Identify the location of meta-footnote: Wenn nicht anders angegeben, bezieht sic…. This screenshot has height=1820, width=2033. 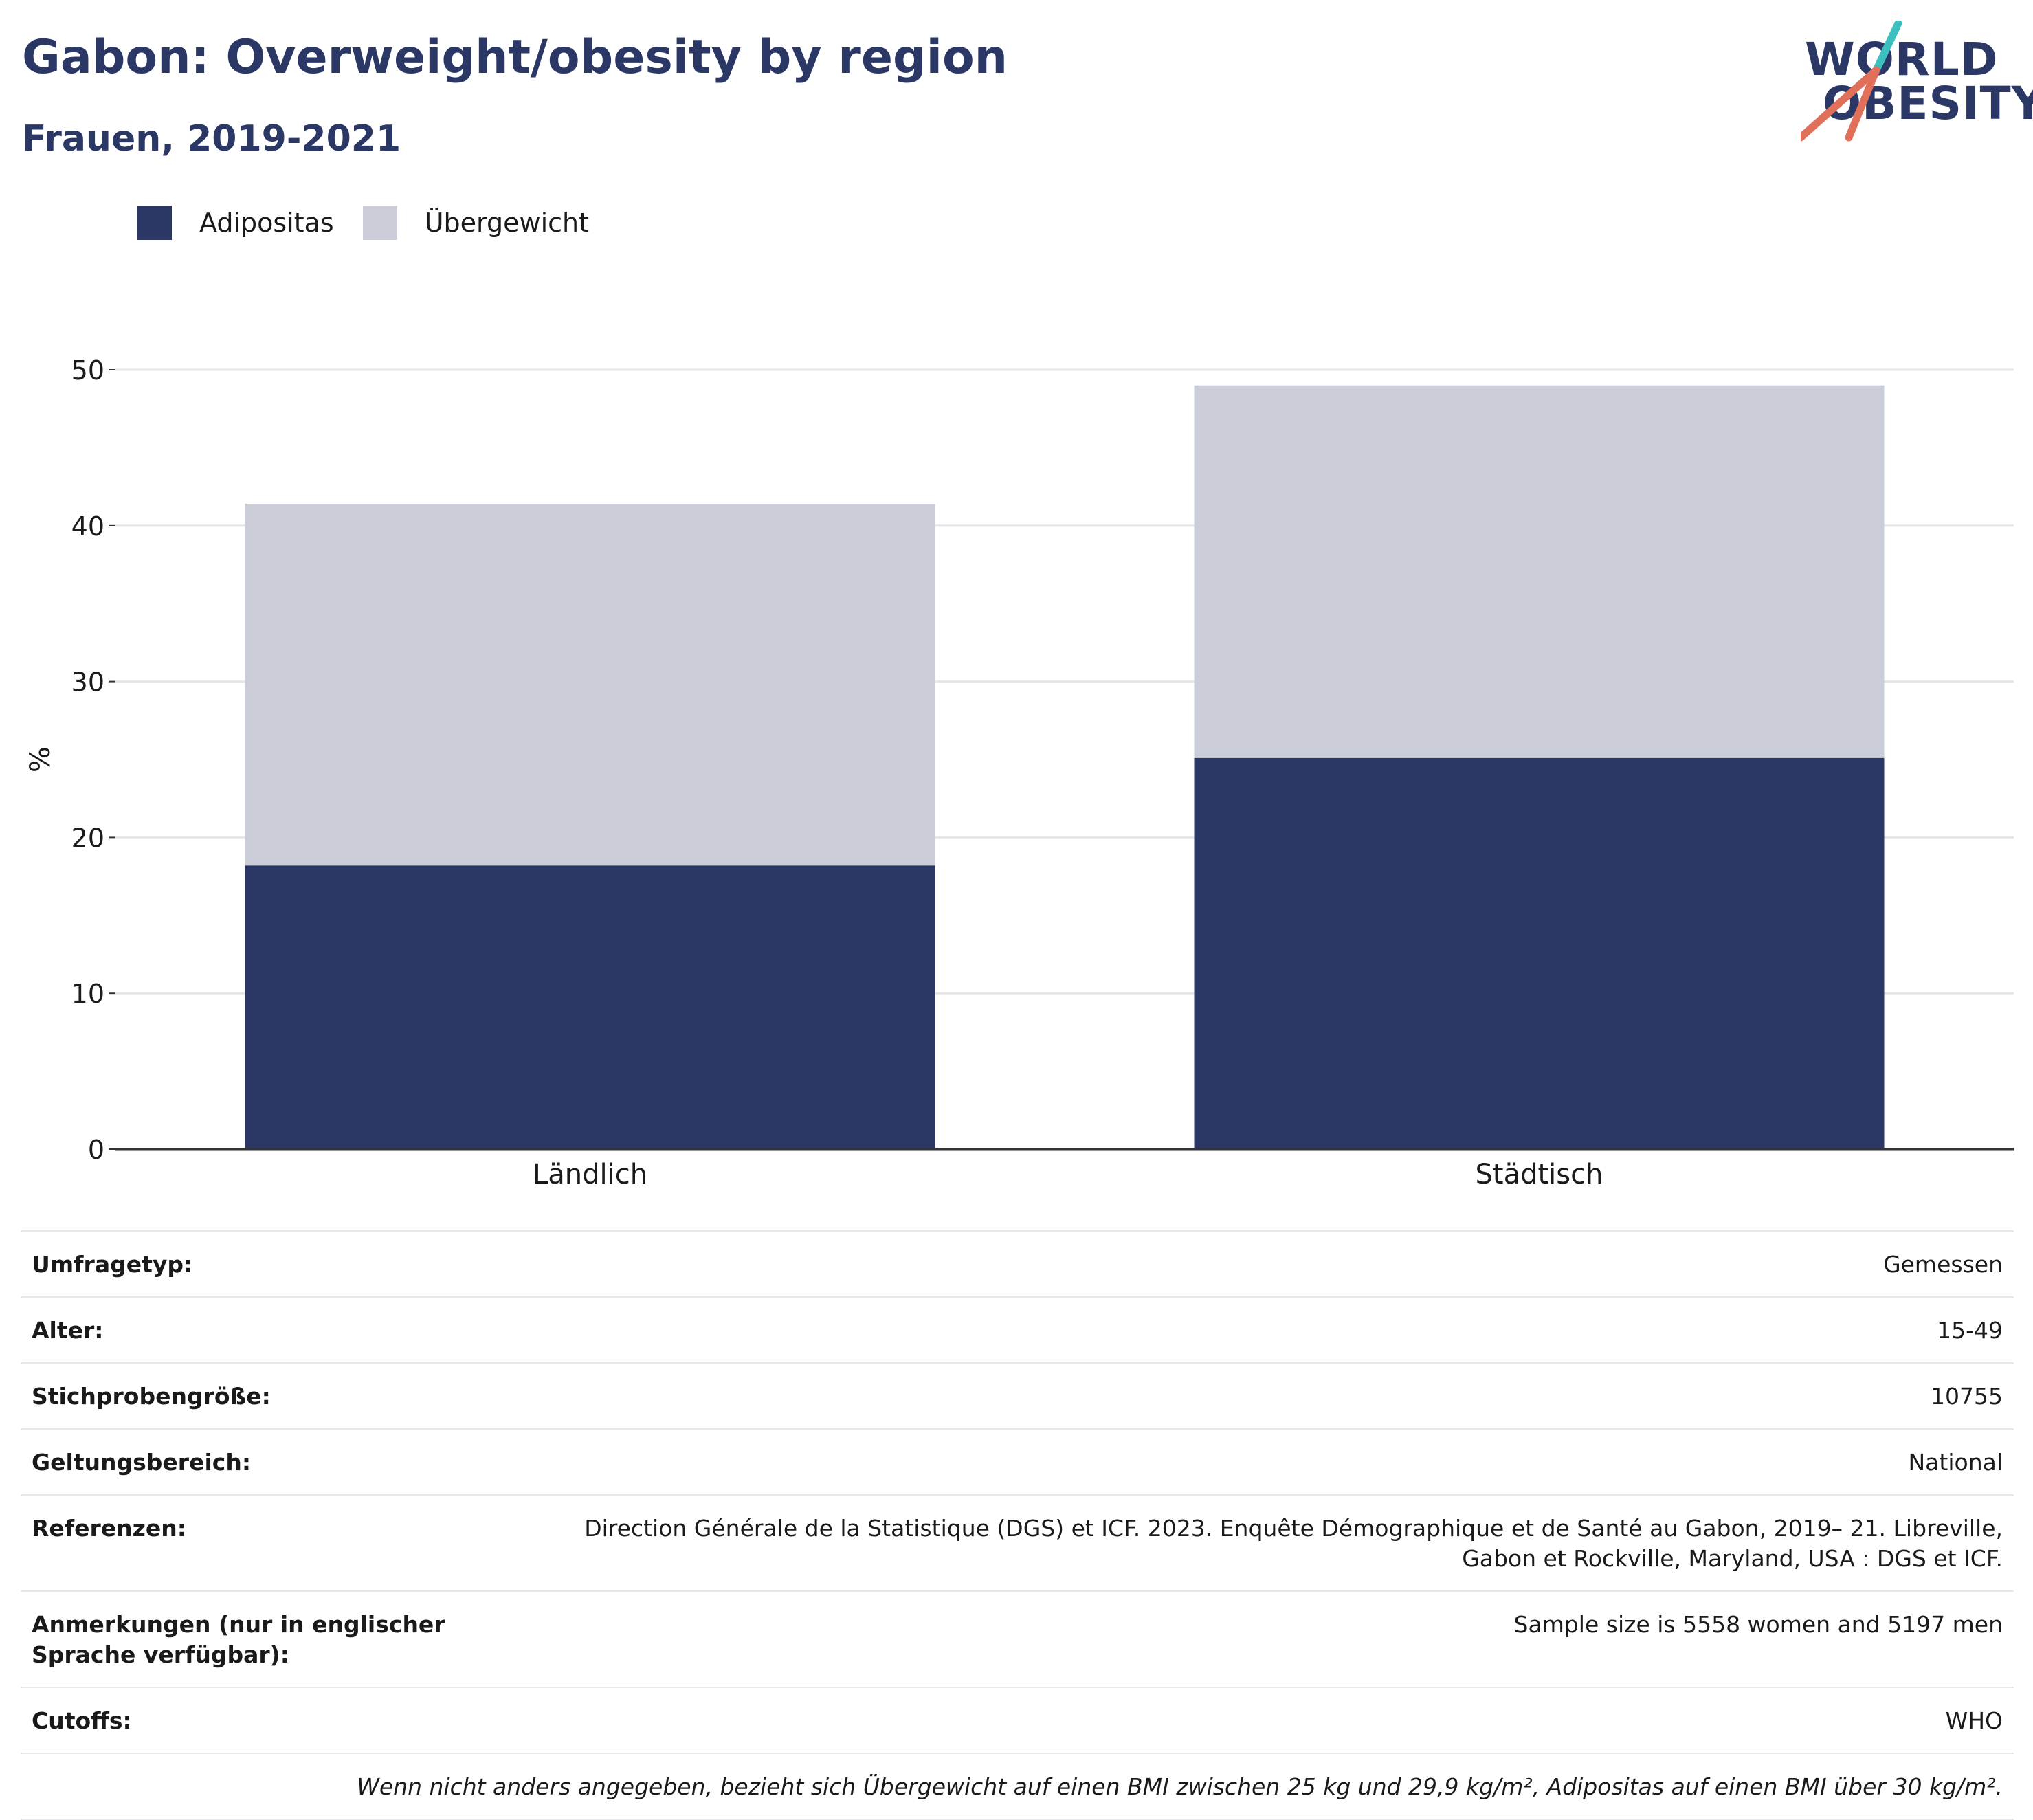
(1180, 1786).